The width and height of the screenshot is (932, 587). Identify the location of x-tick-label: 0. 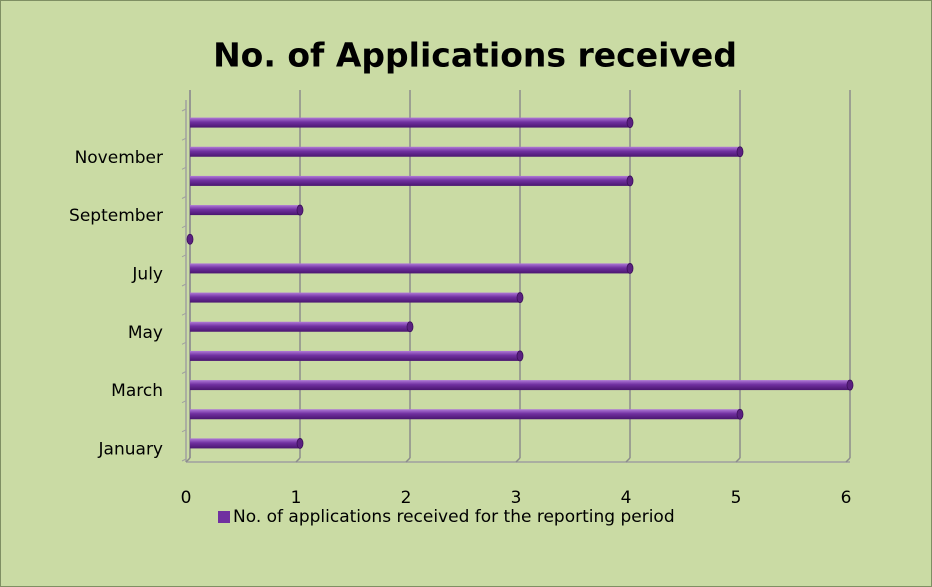
(186, 498).